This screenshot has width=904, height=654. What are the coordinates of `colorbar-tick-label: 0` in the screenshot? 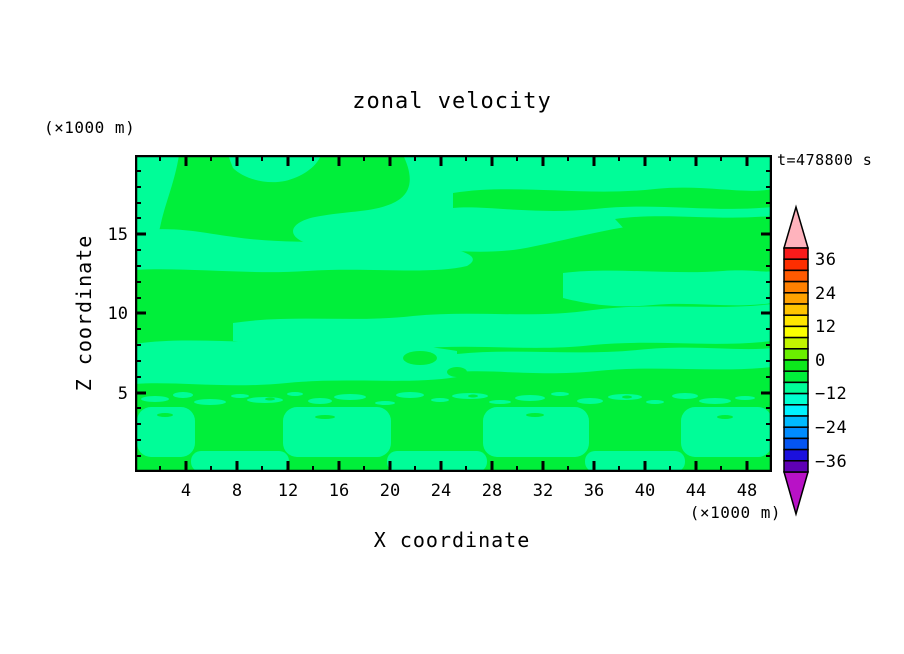 It's located at (820, 361).